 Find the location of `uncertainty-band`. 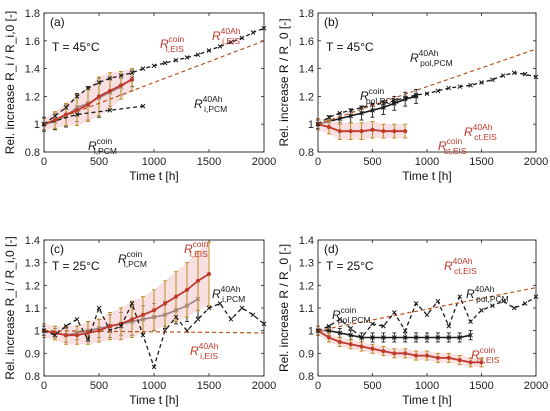

uncertainty-band is located at coordinates (126, 293).